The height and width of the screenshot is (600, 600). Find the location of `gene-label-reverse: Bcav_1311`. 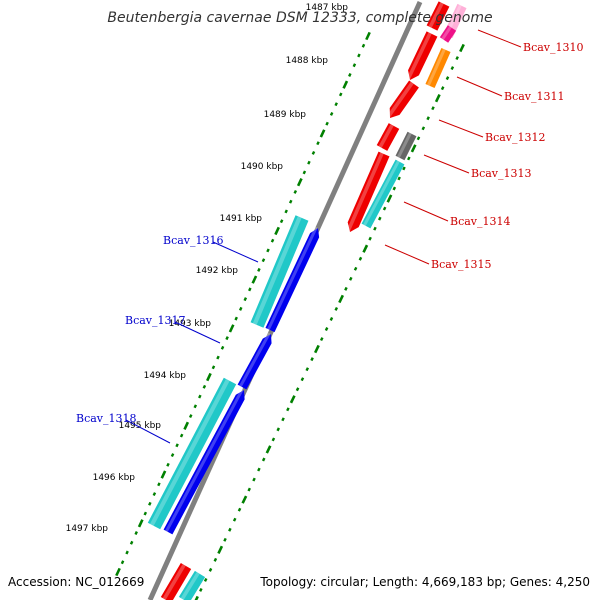

gene-label-reverse: Bcav_1311 is located at coordinates (534, 96).